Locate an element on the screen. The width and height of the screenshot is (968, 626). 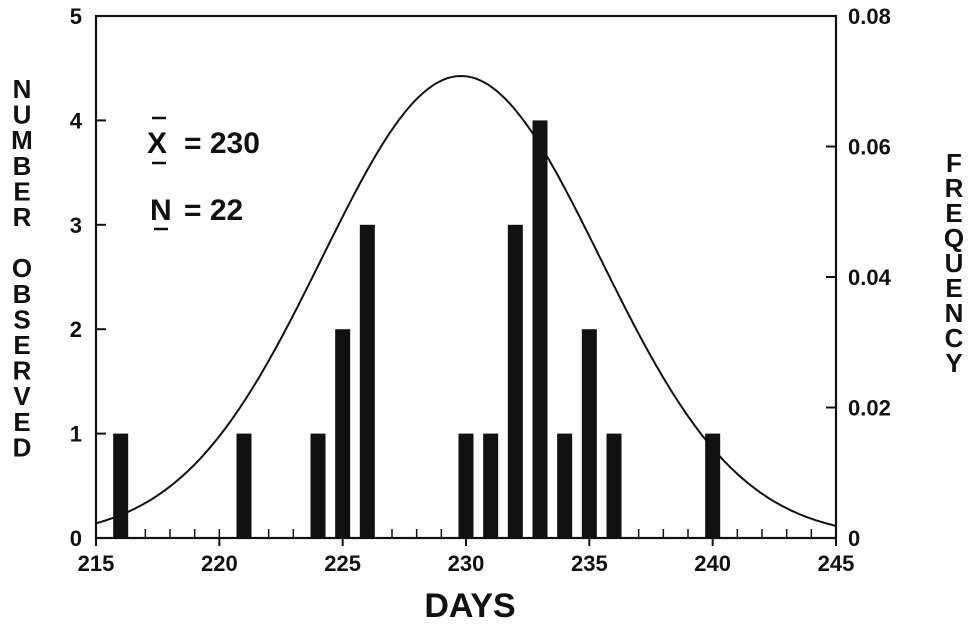
x-tick-label: 230 is located at coordinates (466, 563).